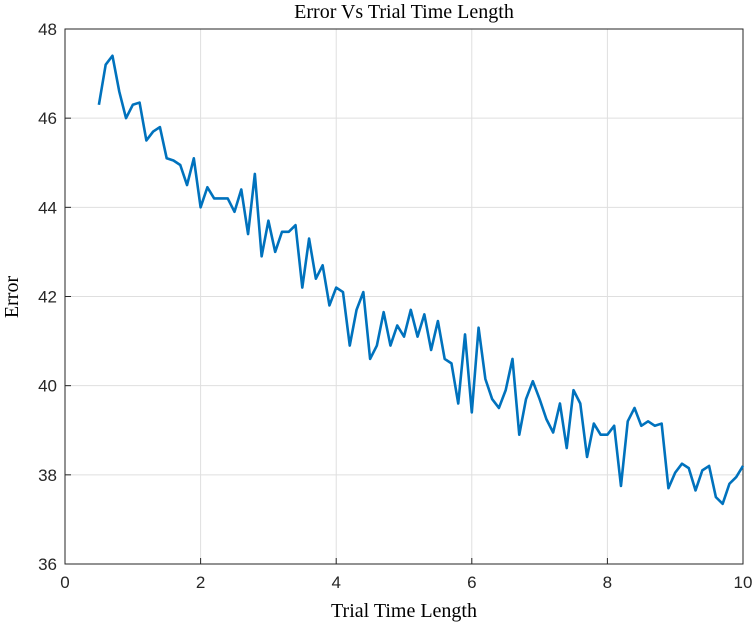 Image resolution: width=756 pixels, height=626 pixels. Describe the element at coordinates (404, 611) in the screenshot. I see `x-axis-label: Trial Time Length` at that location.